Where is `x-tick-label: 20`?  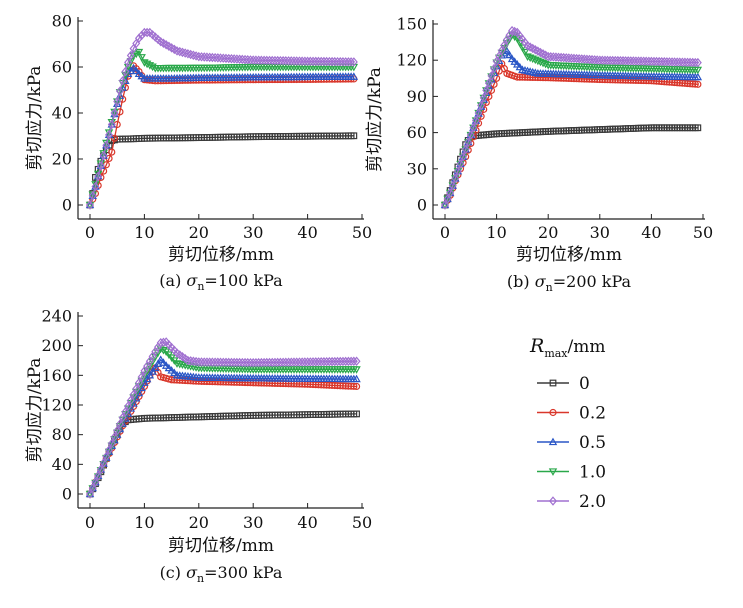
x-tick-label: 20 is located at coordinates (548, 232).